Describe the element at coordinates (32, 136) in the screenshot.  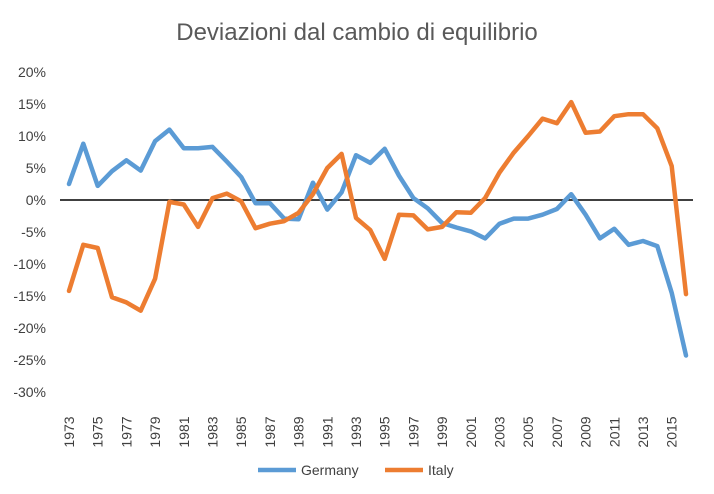
I see `y-tick-label: 10%` at that location.